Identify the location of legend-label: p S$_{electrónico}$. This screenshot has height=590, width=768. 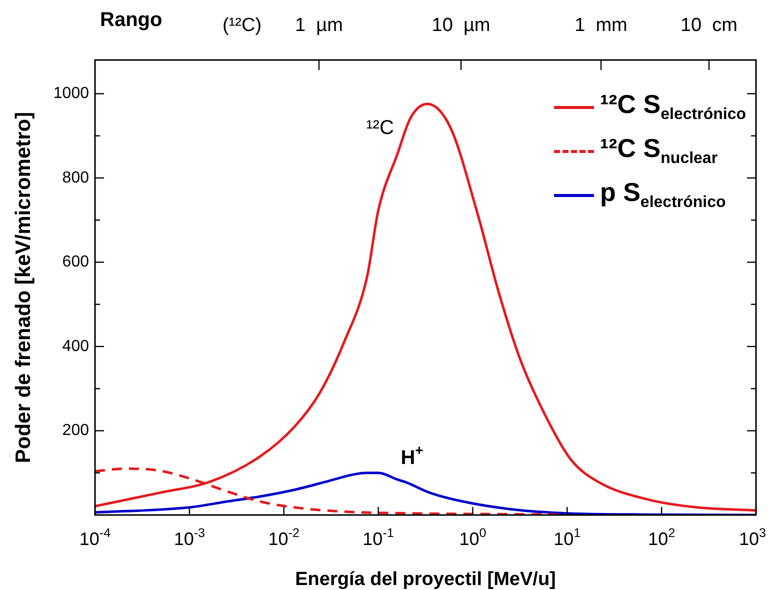
(663, 195).